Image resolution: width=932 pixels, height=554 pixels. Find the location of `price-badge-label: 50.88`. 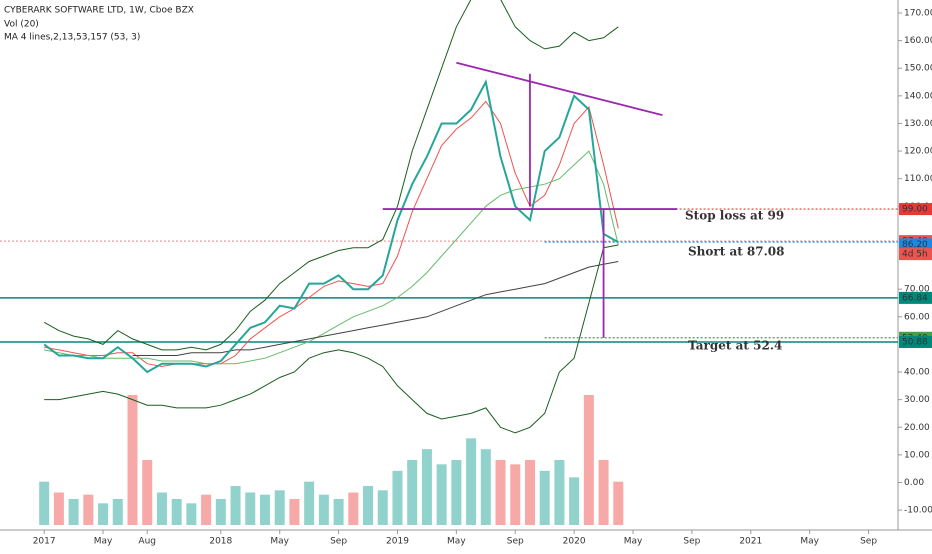

price-badge-label: 50.88 is located at coordinates (915, 342).